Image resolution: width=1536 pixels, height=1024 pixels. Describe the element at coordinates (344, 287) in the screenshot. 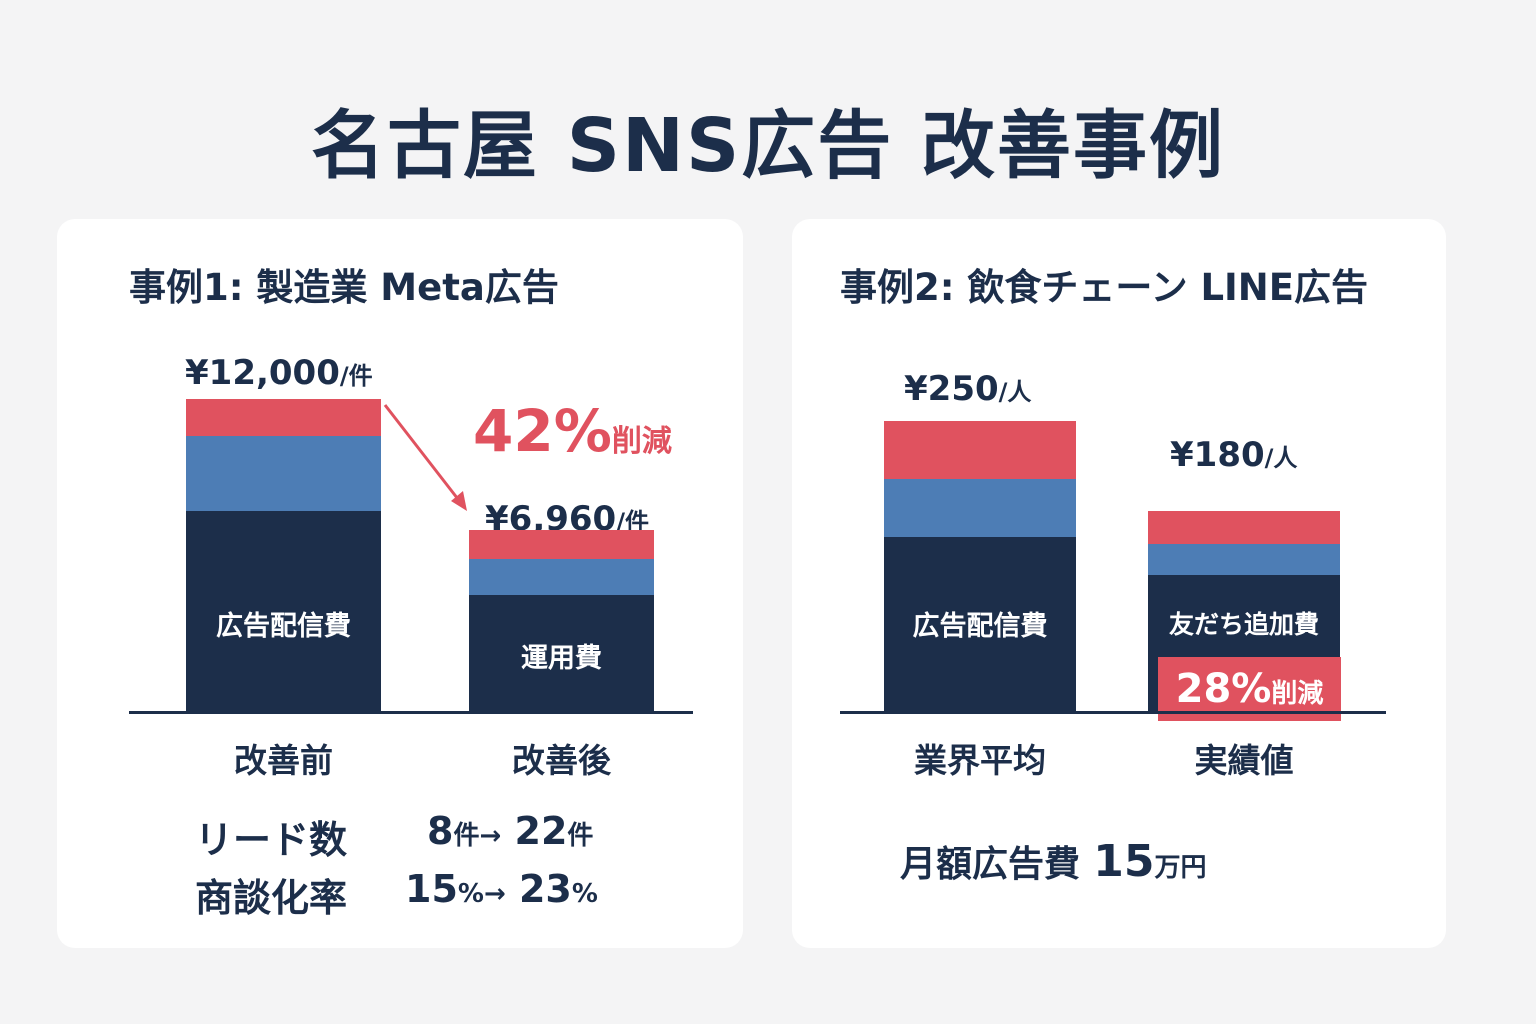

I see `case1-title: 事例1: 製造業 Meta広告` at that location.